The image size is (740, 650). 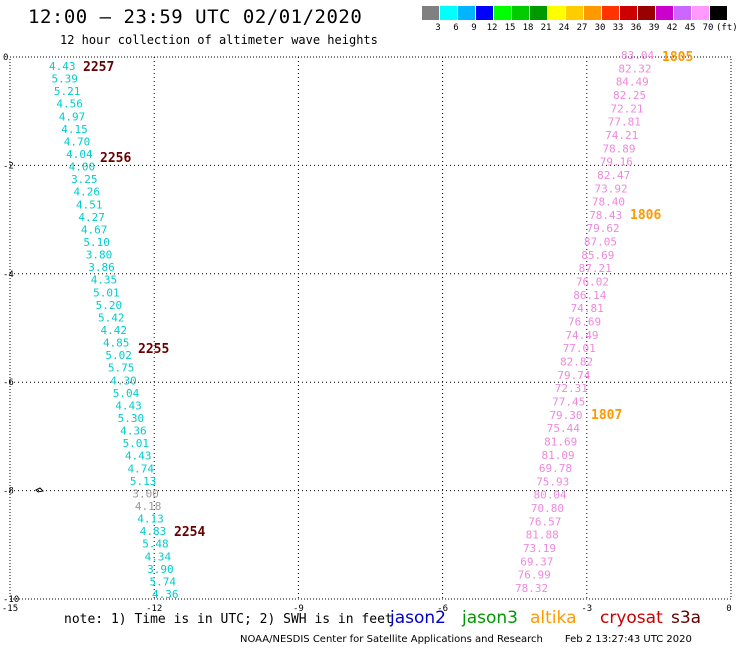 I want to click on swh-value-label: 4.83, so click(x=153, y=531).